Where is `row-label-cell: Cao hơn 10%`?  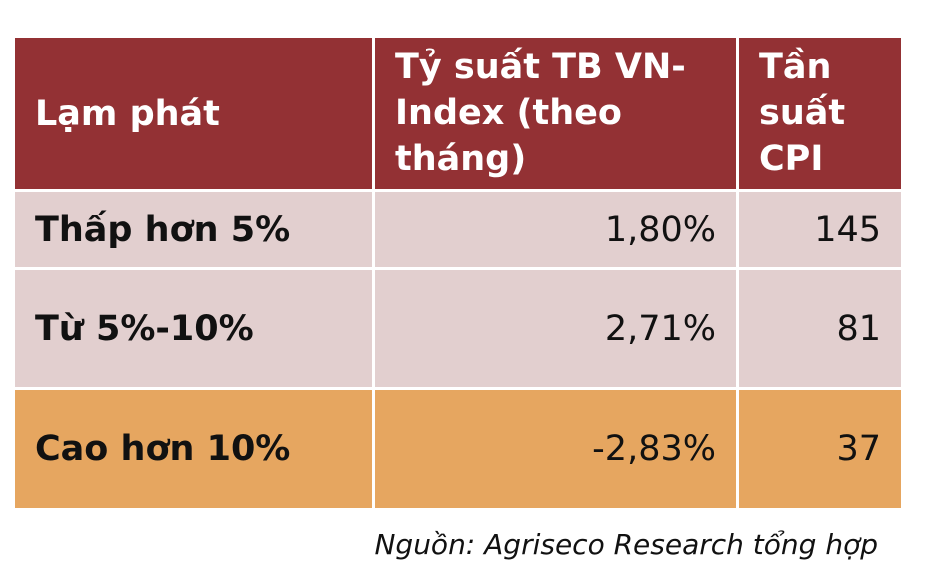 row-label-cell: Cao hơn 10% is located at coordinates (195, 449).